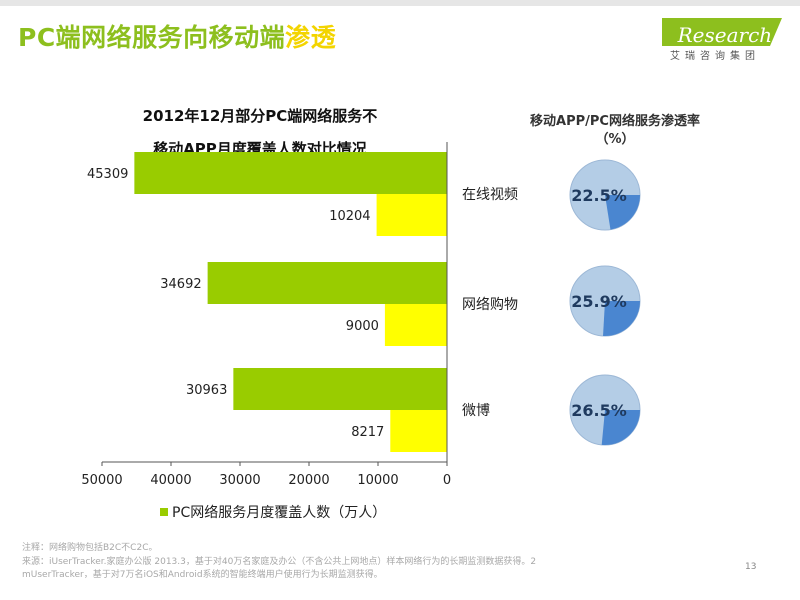 The image size is (800, 600). What do you see at coordinates (367, 432) in the screenshot?
I see `bar-data-label: 8217` at bounding box center [367, 432].